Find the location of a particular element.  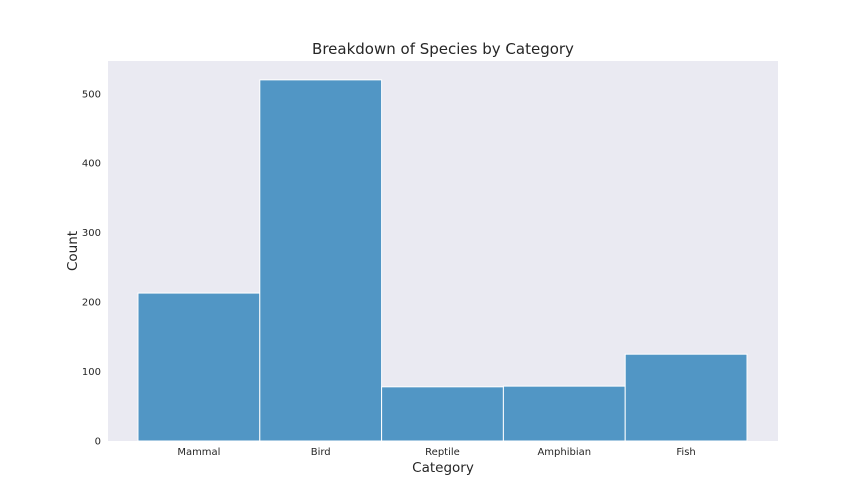

x-tick-label: Mammal is located at coordinates (198, 452).